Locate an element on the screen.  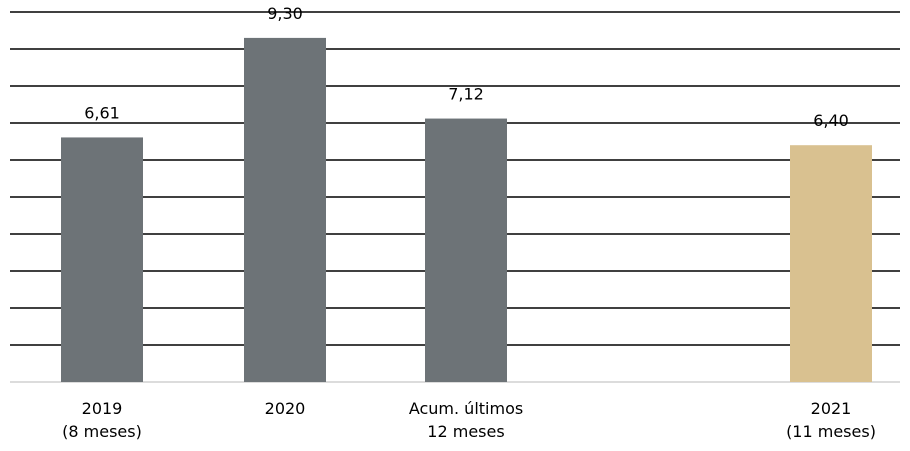
category-label-line: 12 meses is located at coordinates (465, 431).